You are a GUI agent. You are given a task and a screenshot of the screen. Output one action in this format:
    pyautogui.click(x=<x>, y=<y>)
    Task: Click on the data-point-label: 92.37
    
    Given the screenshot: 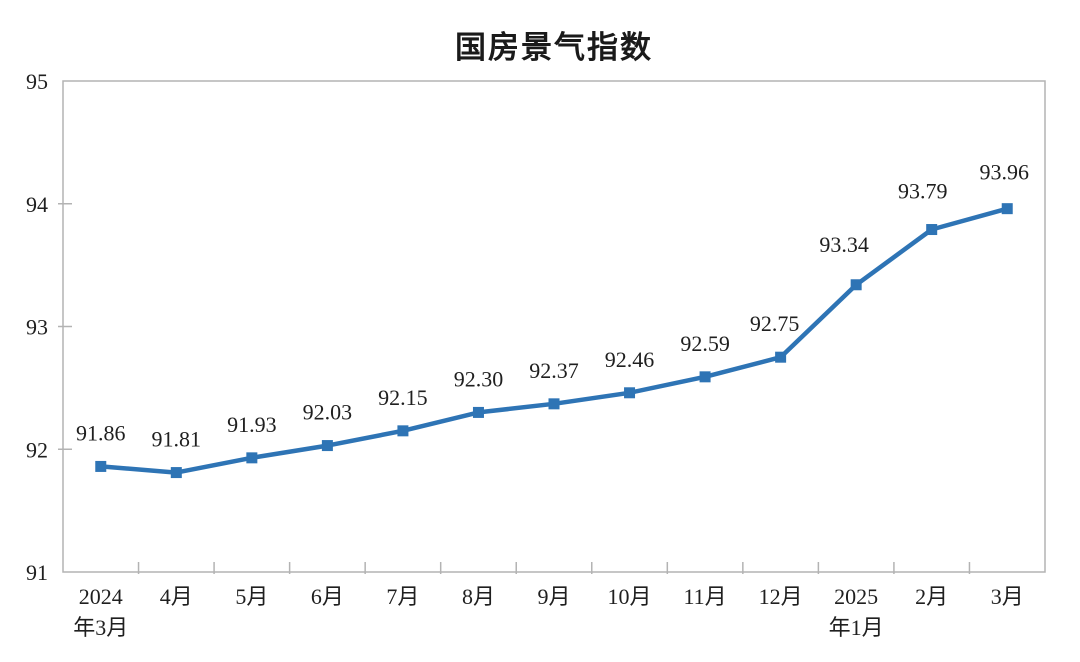 What is the action you would take?
    pyautogui.click(x=554, y=370)
    